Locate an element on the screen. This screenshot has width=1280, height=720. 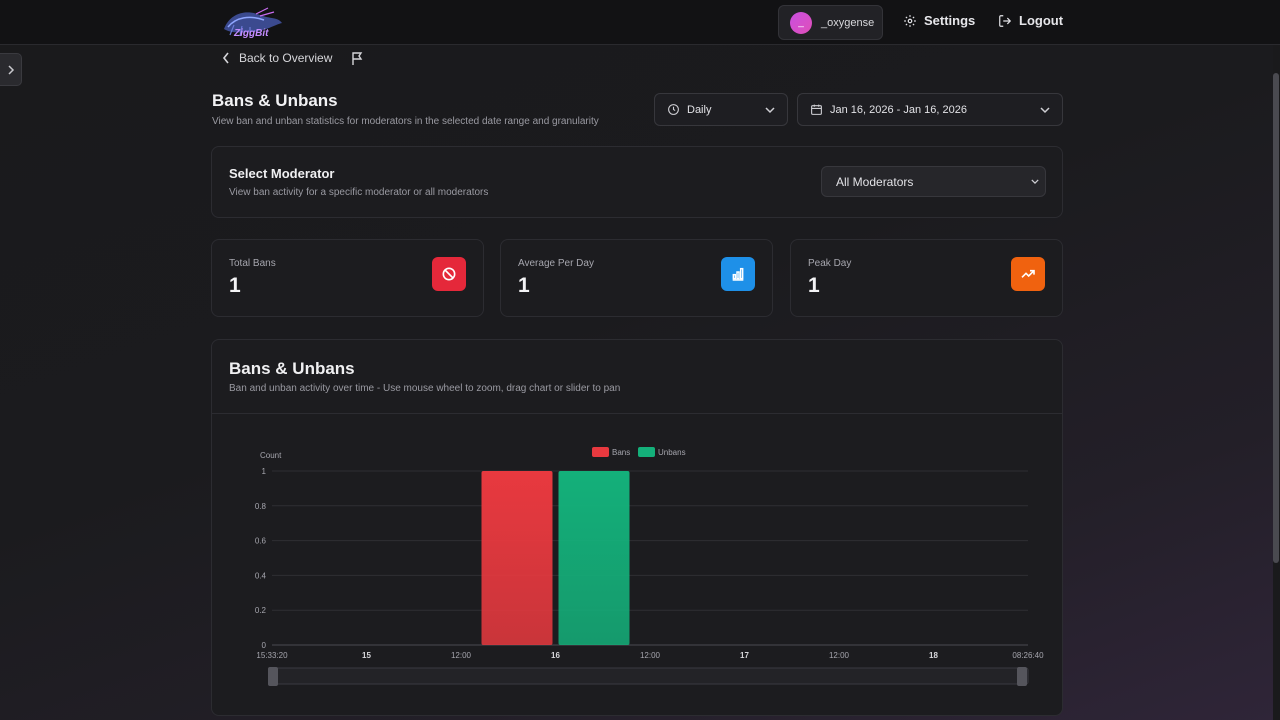
settings-label: Settings is located at coordinates (950, 20).